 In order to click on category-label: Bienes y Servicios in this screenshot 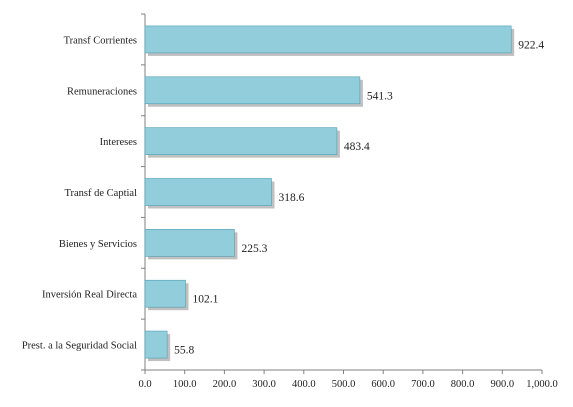, I will do `click(98, 244)`.